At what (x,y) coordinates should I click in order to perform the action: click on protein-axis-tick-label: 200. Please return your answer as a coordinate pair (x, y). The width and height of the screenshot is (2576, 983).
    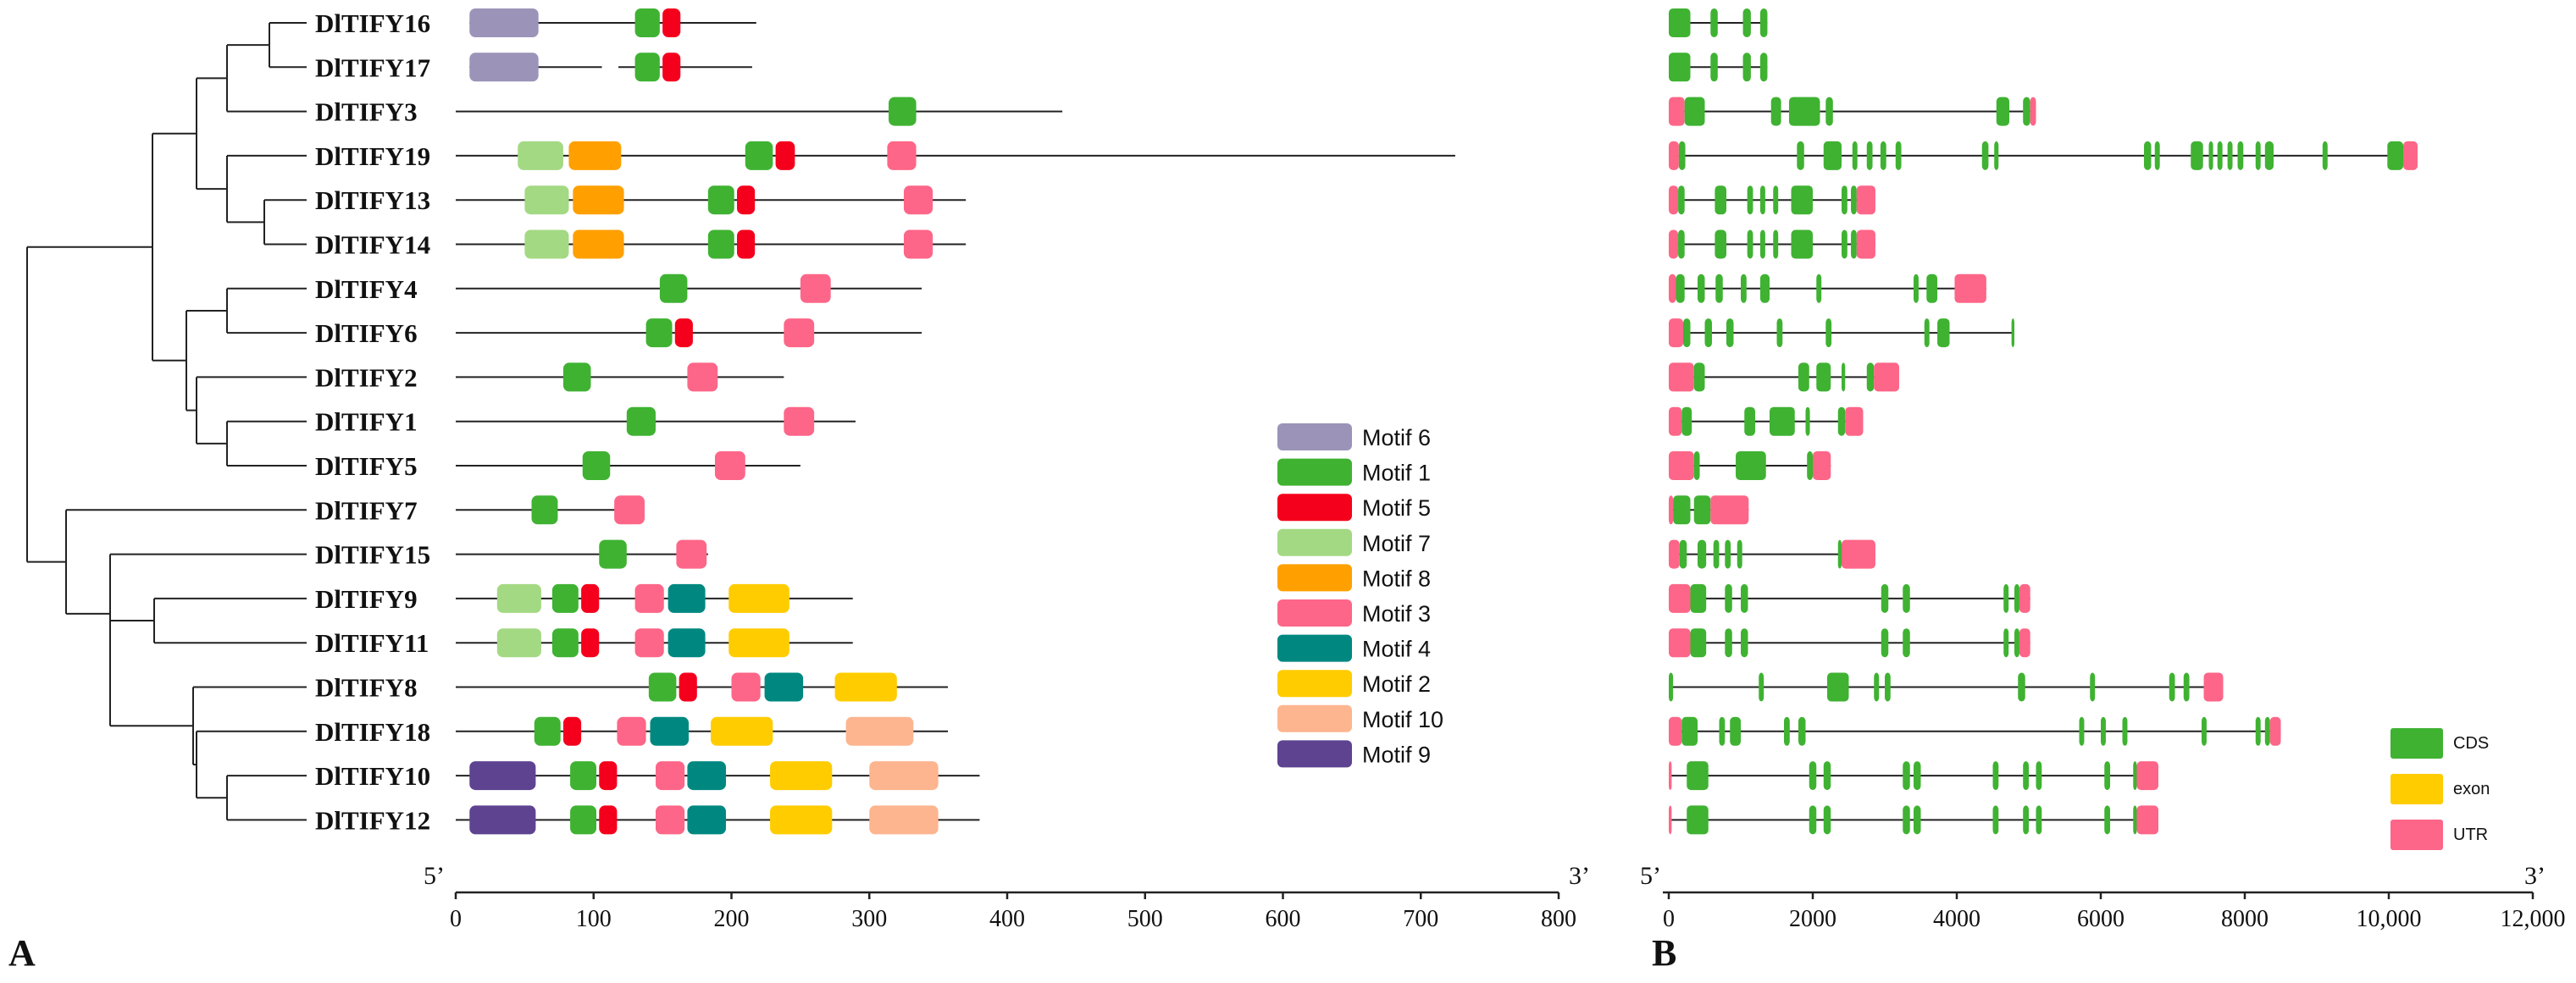
    Looking at the image, I should click on (732, 919).